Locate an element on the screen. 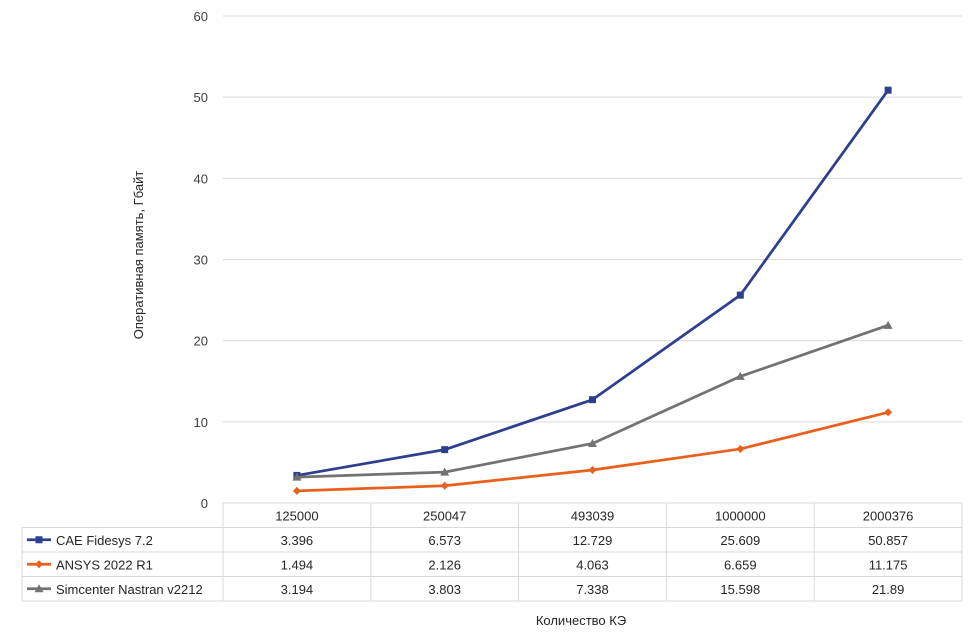 The height and width of the screenshot is (639, 977). data-label: 2.126 is located at coordinates (444, 564).